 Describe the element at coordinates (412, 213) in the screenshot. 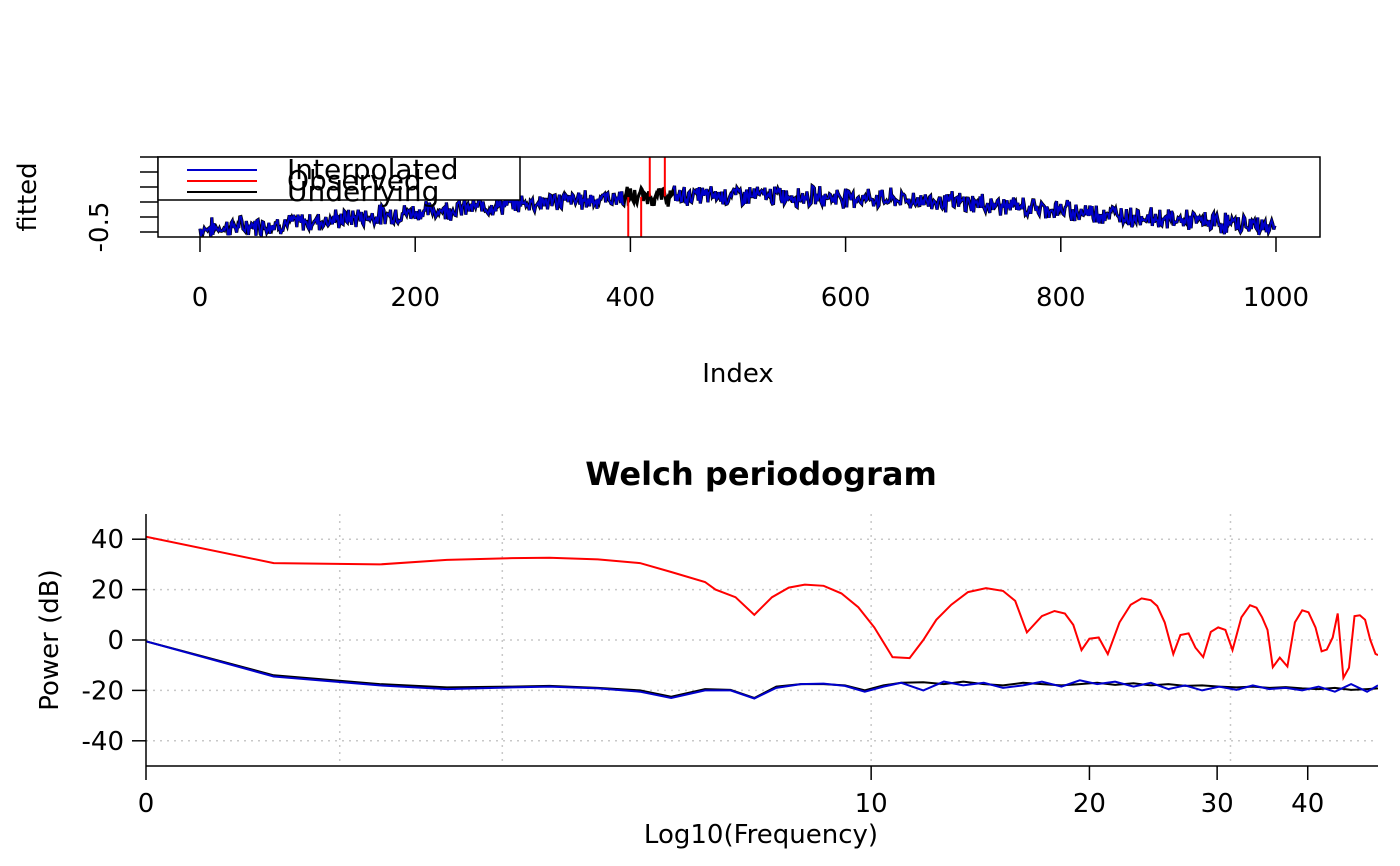

I see `series-interpolated-line-a` at that location.